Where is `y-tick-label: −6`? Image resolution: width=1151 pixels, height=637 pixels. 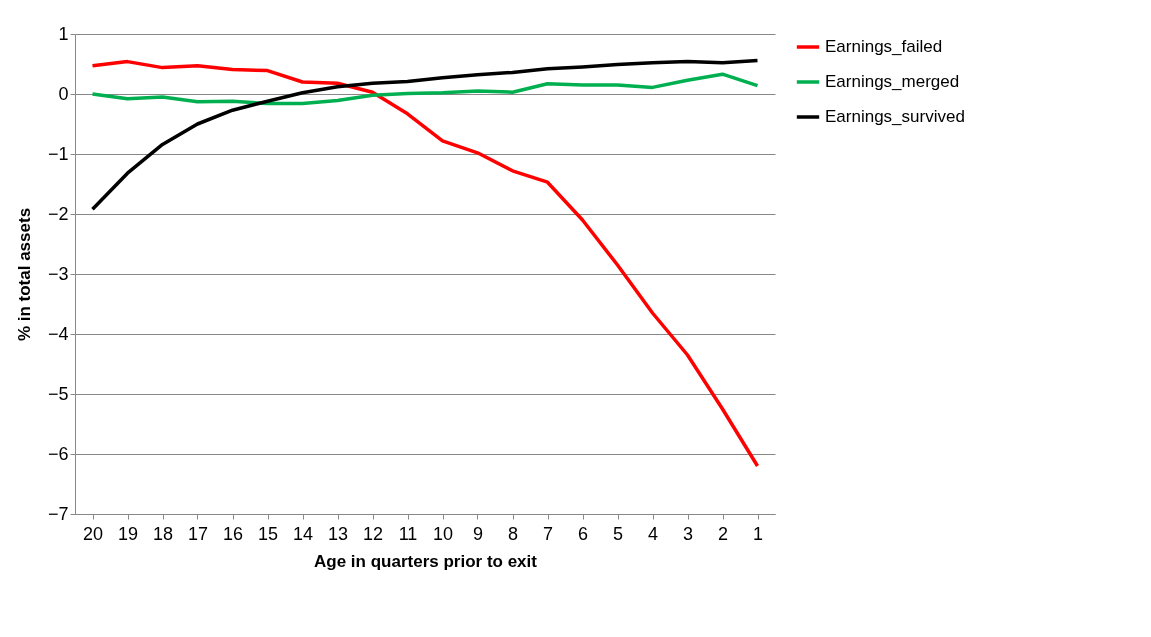 y-tick-label: −6 is located at coordinates (58, 453).